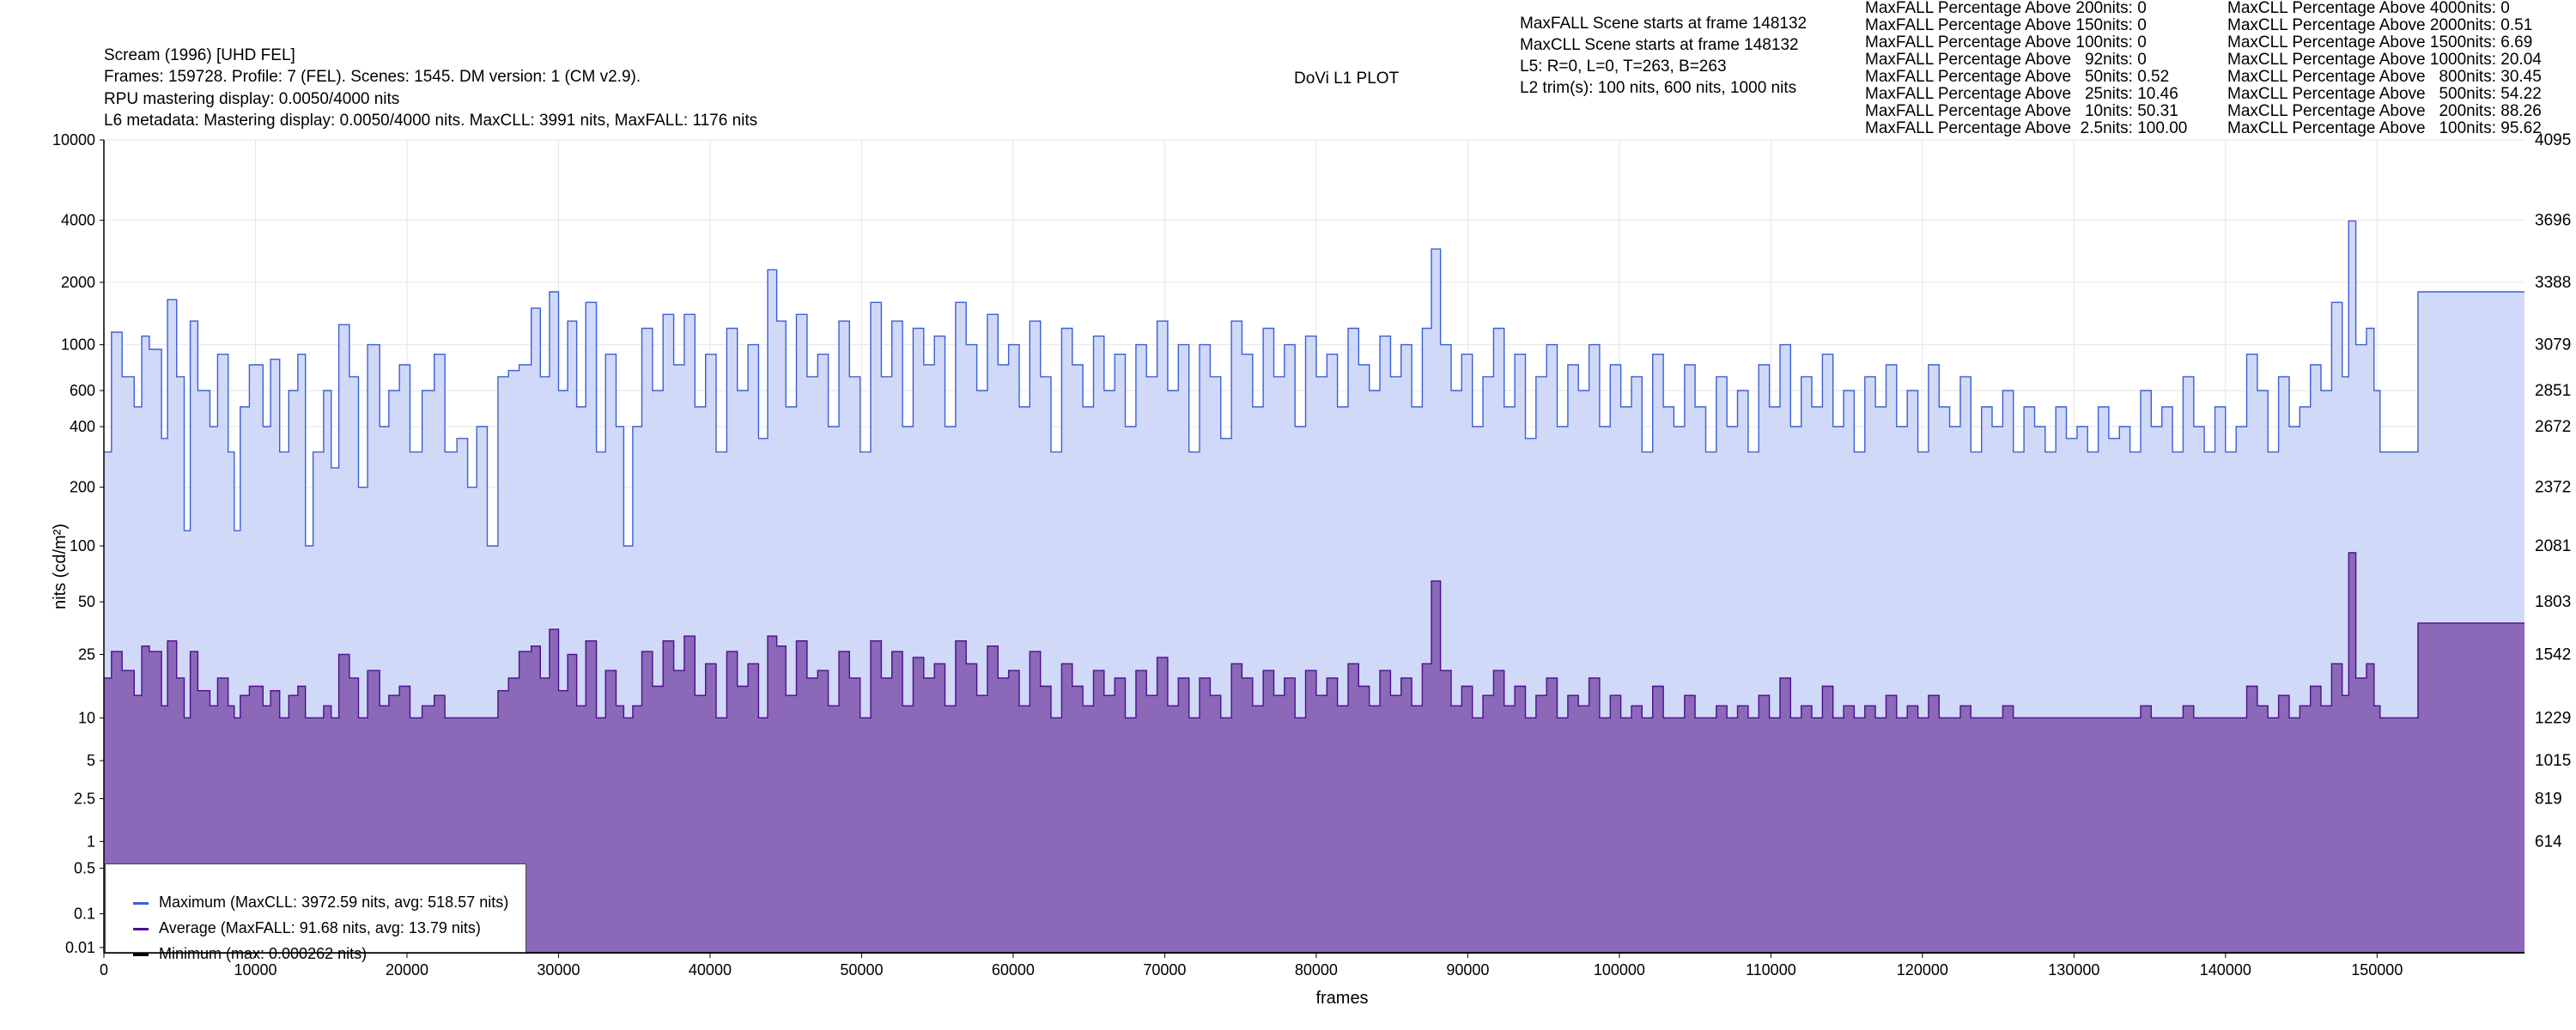  I want to click on y2-tick-label: 819, so click(2548, 799).